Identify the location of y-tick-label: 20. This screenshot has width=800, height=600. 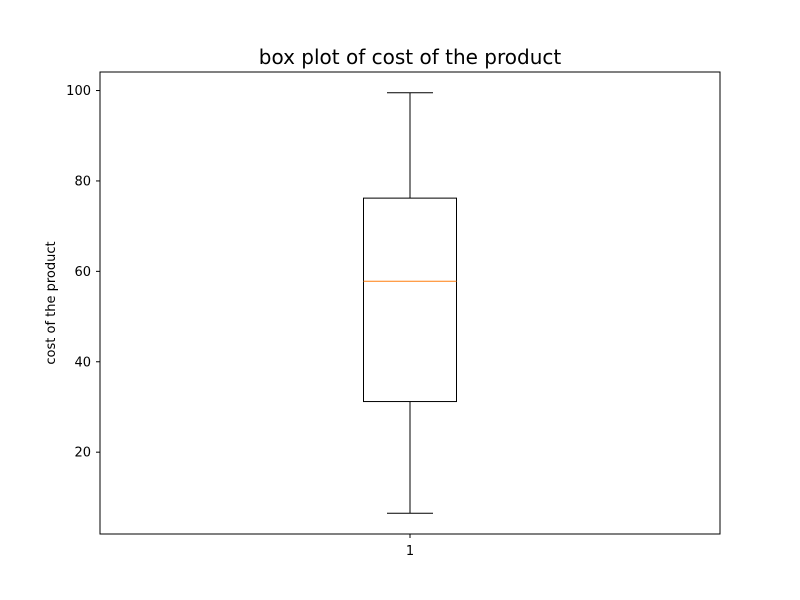
(82, 453).